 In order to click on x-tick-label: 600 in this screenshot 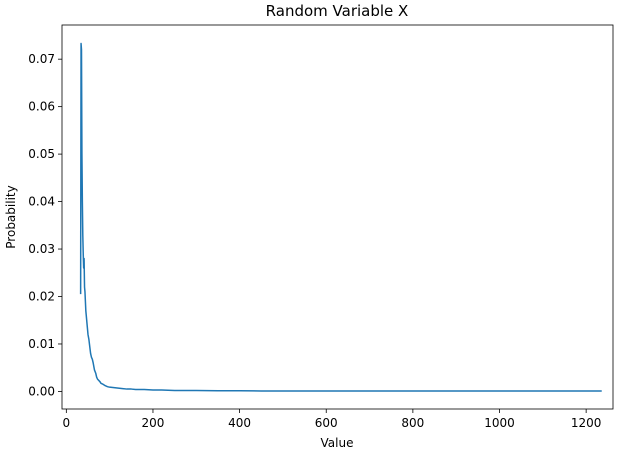, I will do `click(326, 423)`.